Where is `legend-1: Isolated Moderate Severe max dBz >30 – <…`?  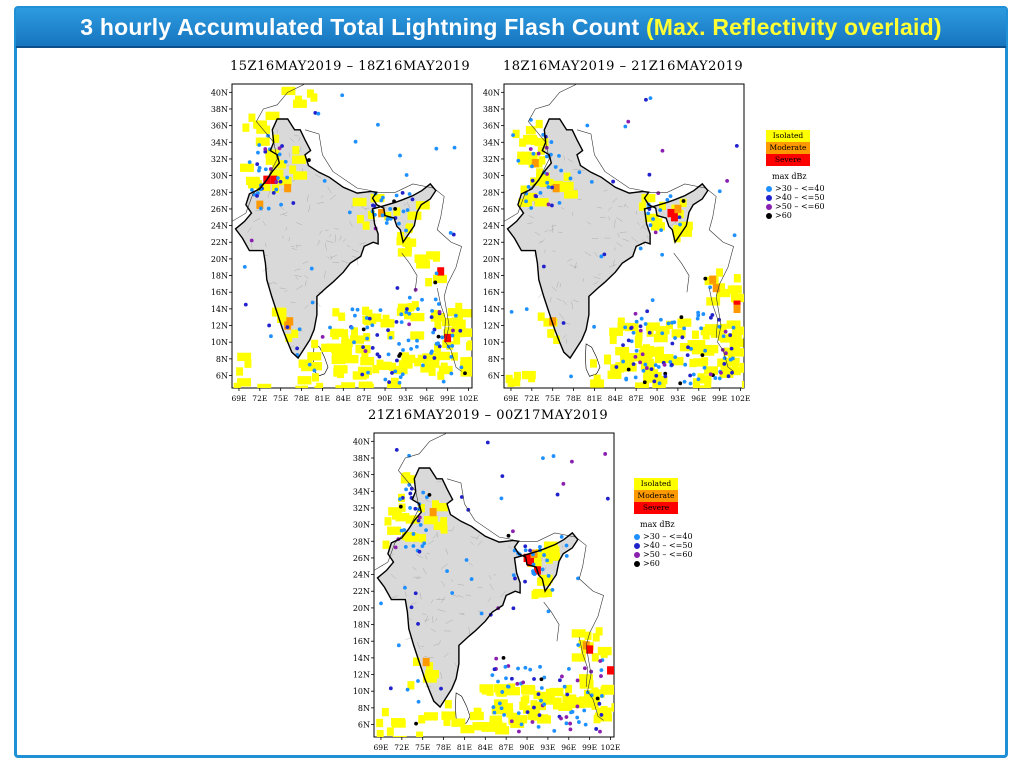 legend-1: Isolated Moderate Severe max dBz >30 – <… is located at coordinates (795, 175).